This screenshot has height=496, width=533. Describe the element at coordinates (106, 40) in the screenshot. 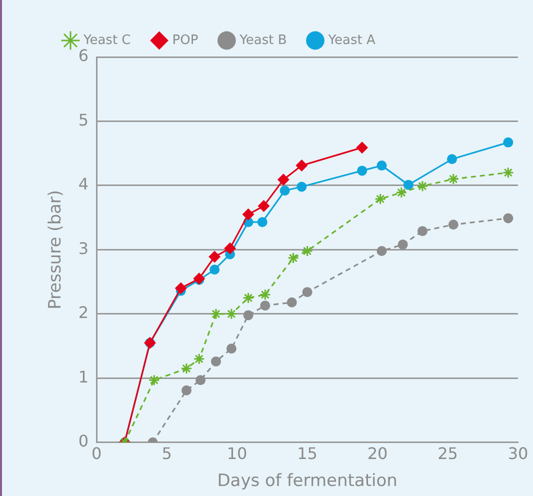

I see `legend-label: Yeast C` at that location.